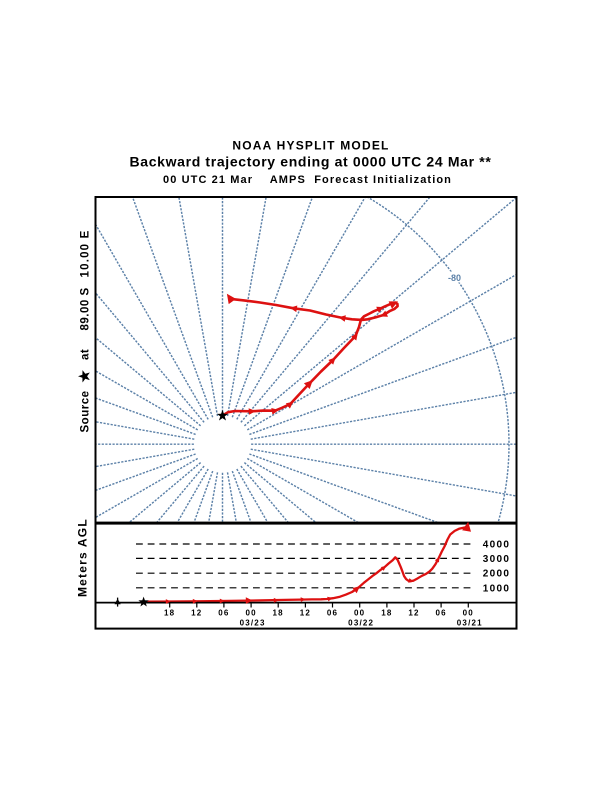 The image size is (612, 792). I want to click on svg-text: at, so click(86, 354).